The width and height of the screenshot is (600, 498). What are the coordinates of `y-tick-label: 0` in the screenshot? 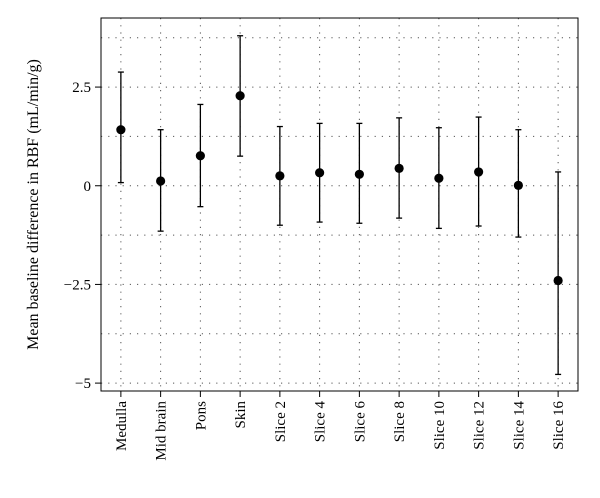 It's located at (88, 187).